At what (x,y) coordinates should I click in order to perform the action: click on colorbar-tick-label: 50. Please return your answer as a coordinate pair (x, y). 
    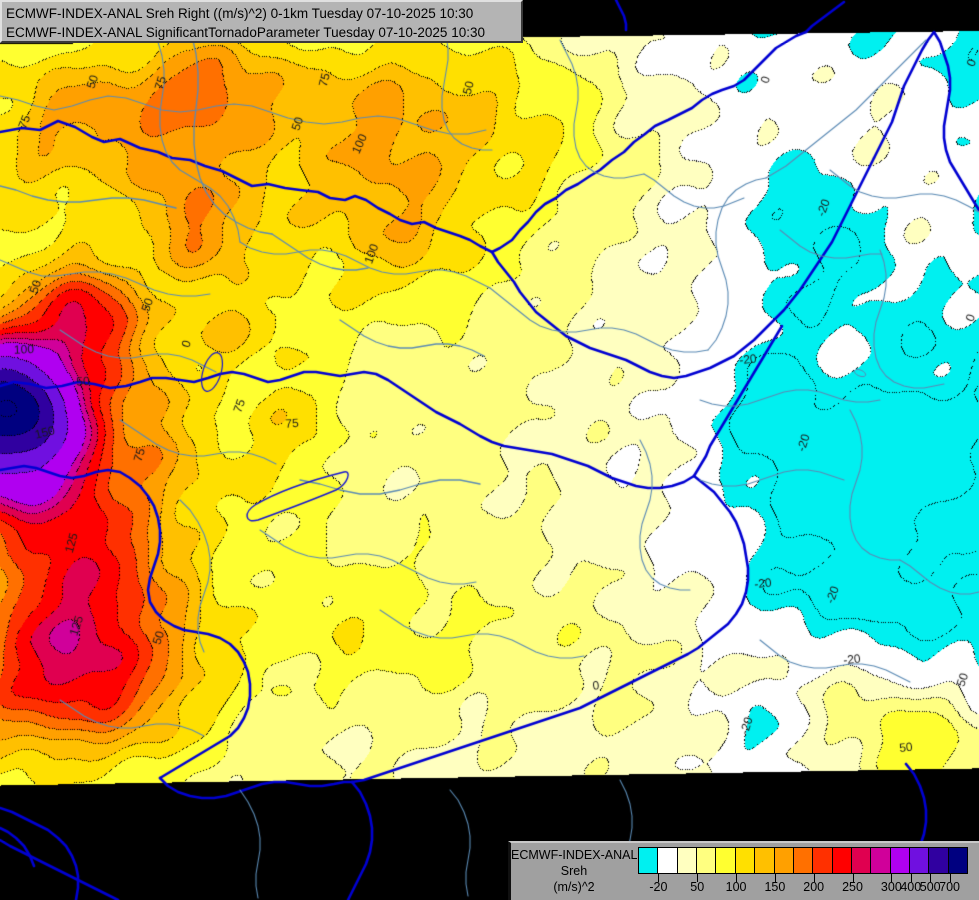
    Looking at the image, I should click on (697, 887).